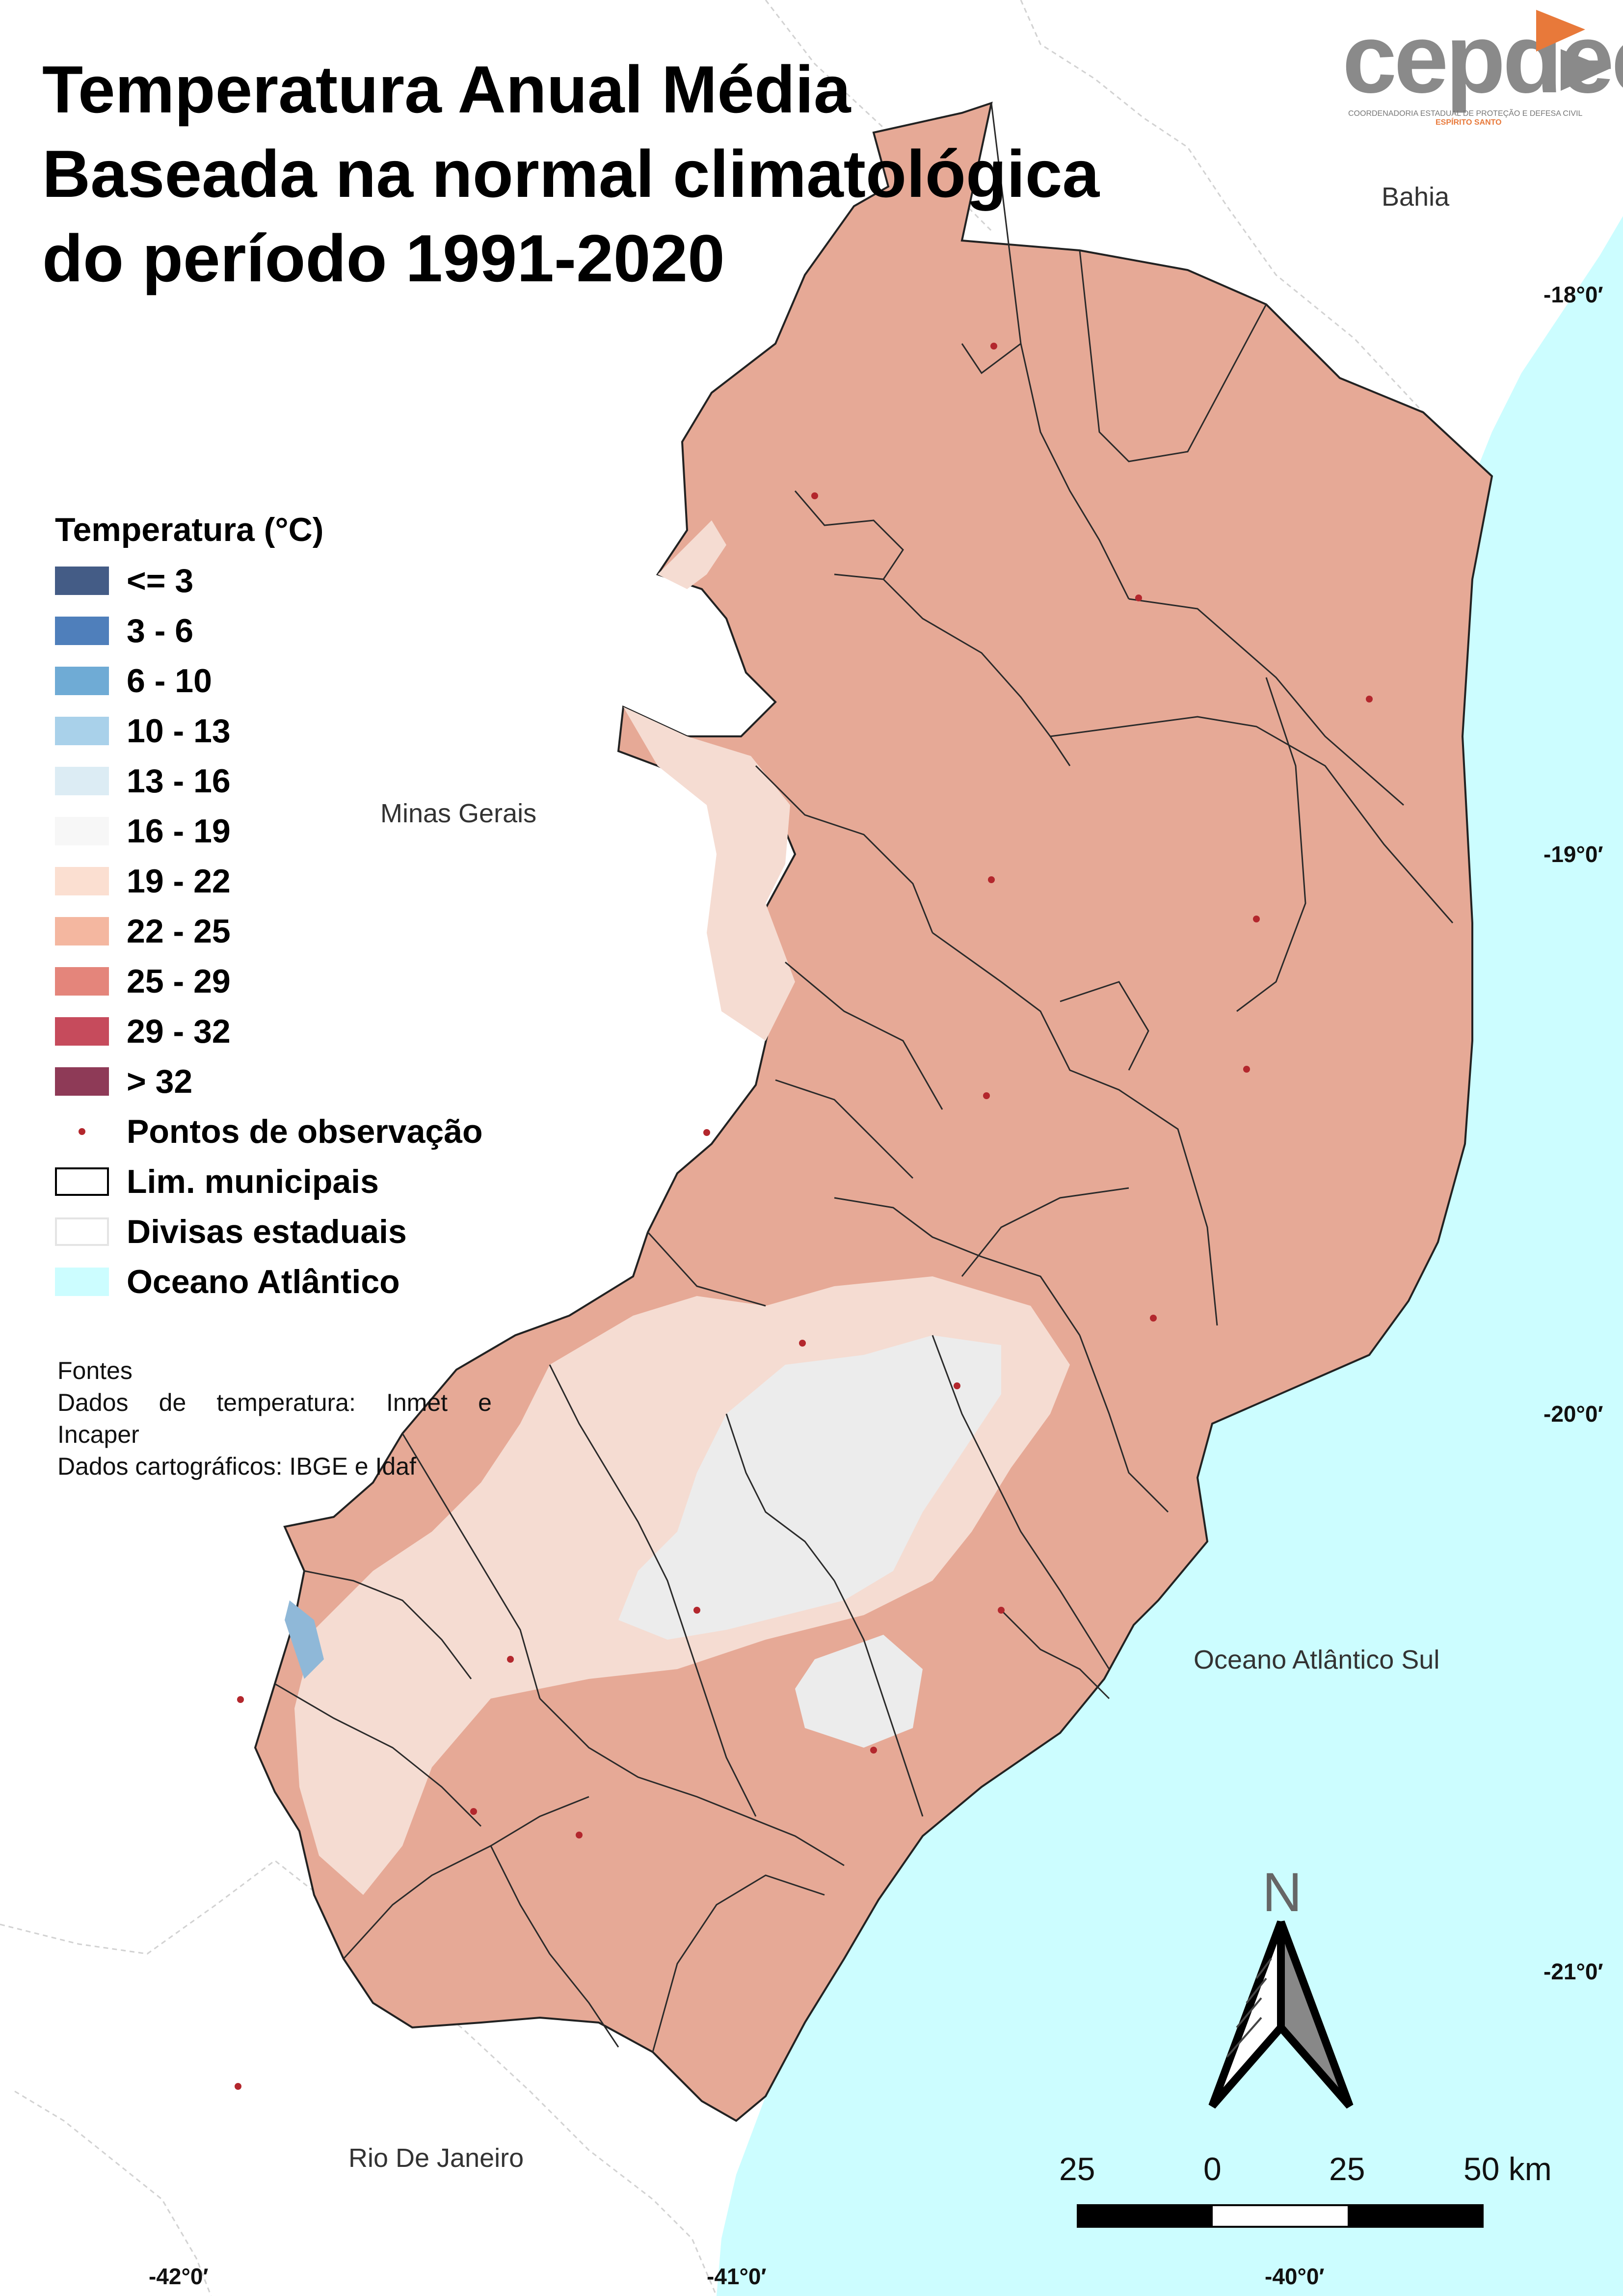 The image size is (1623, 2296). I want to click on legend-row-temperature: > 32, so click(269, 1081).